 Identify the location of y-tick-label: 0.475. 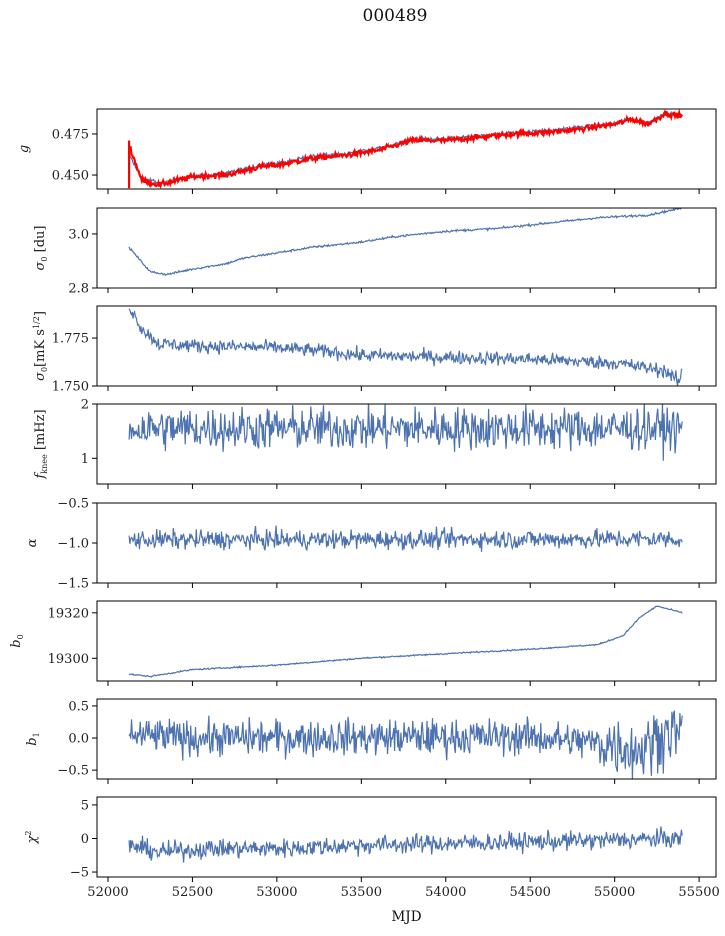
(70, 134).